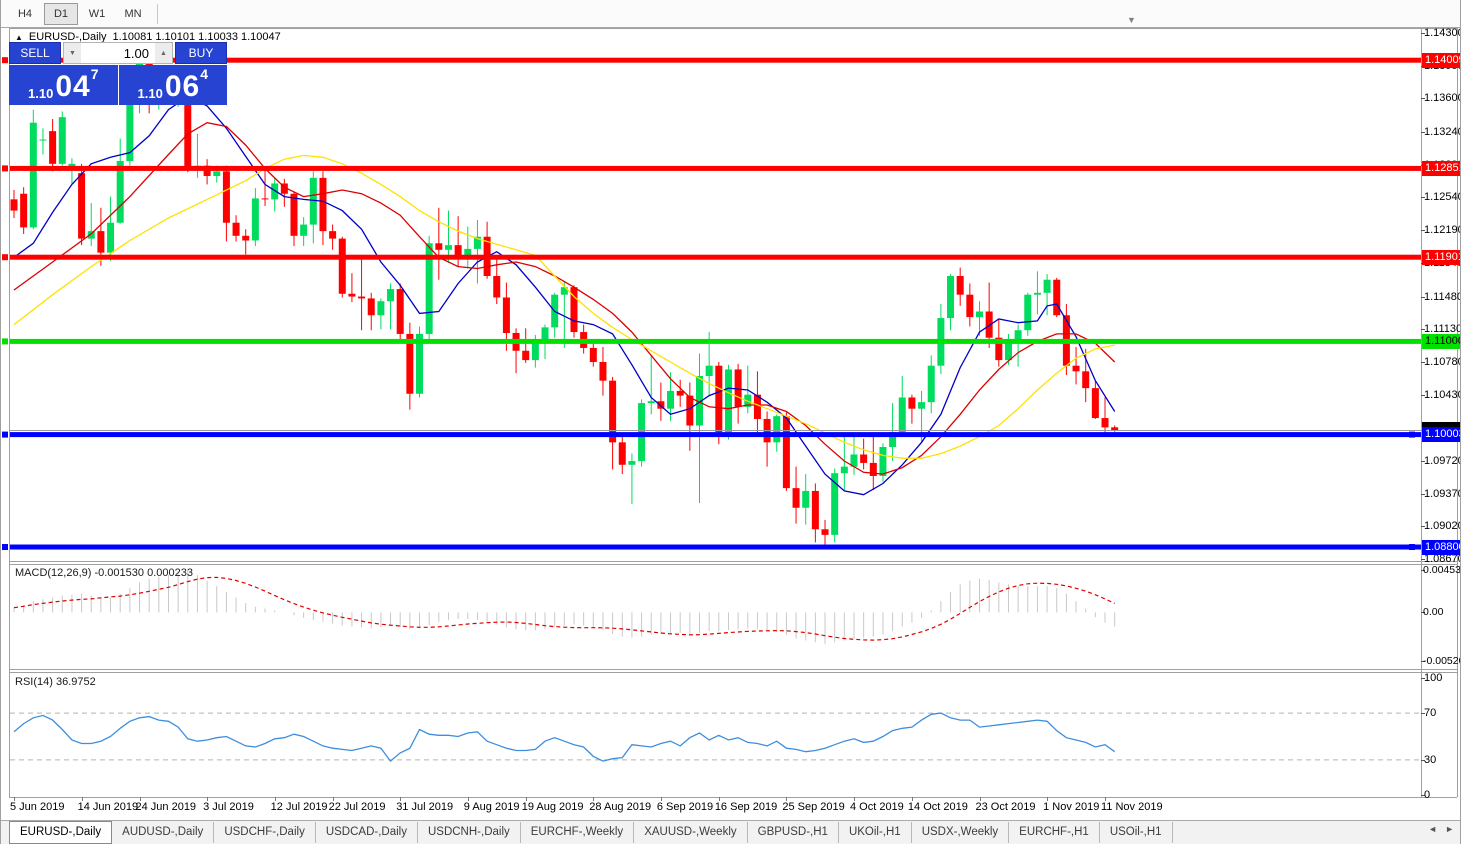  What do you see at coordinates (685, 807) in the screenshot?
I see `date-tick-label: 6 Sep 2019` at bounding box center [685, 807].